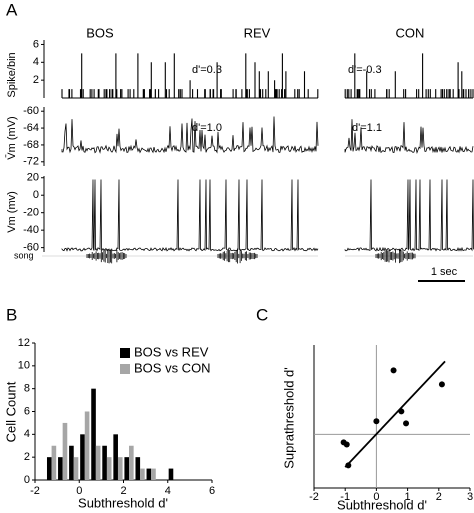  What do you see at coordinates (168, 491) in the screenshot?
I see `x-tick-label: 4` at bounding box center [168, 491].